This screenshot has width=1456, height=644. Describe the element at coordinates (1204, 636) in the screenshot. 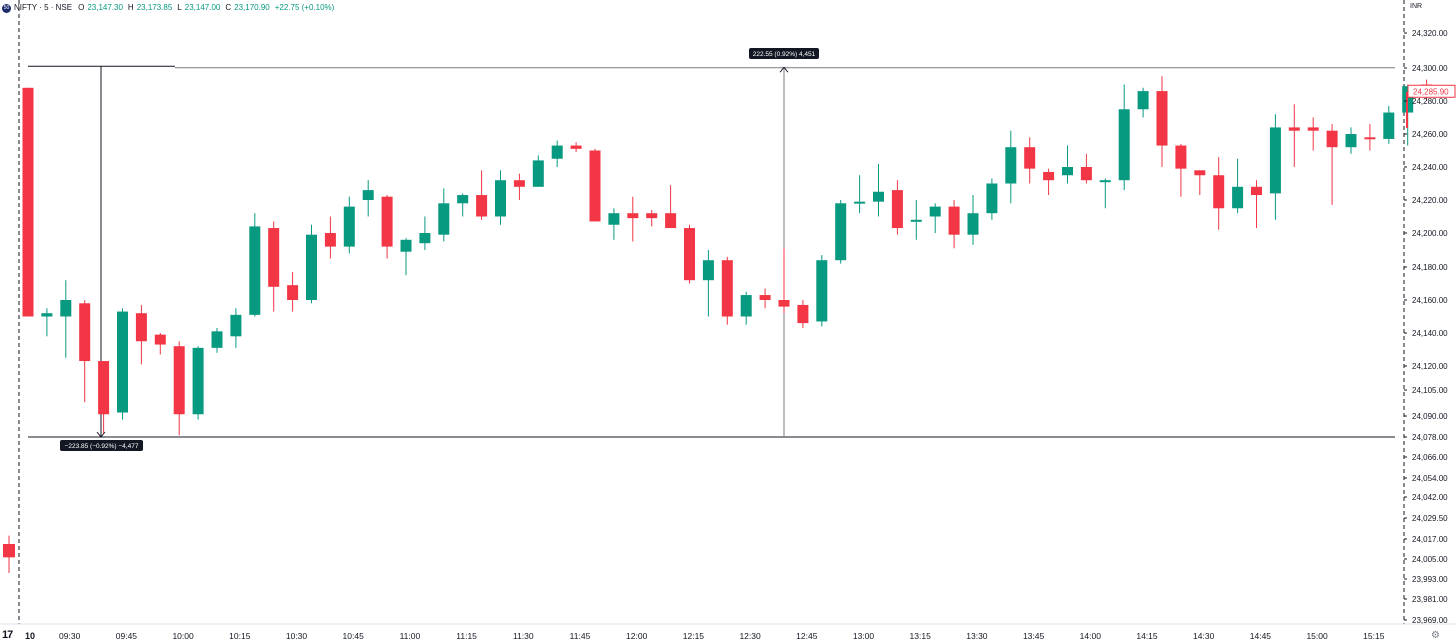

I see `time-tick-label: 14:30` at that location.